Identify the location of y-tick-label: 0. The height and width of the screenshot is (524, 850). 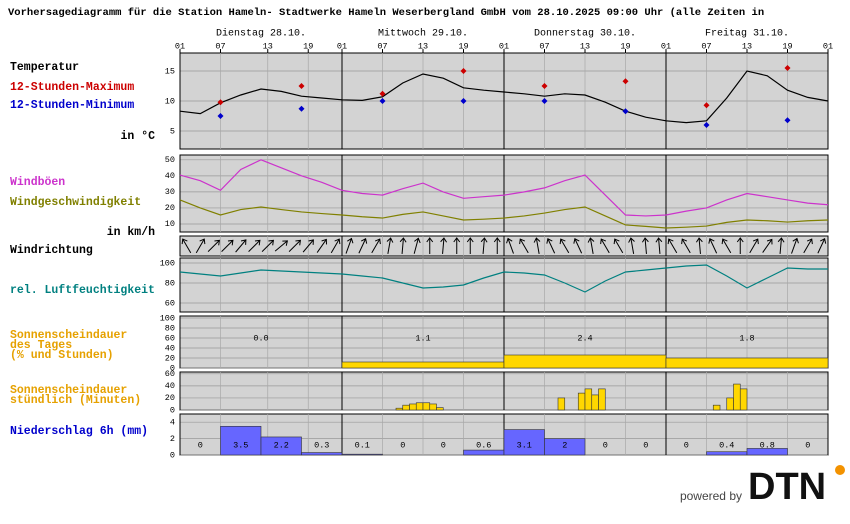
(172, 368).